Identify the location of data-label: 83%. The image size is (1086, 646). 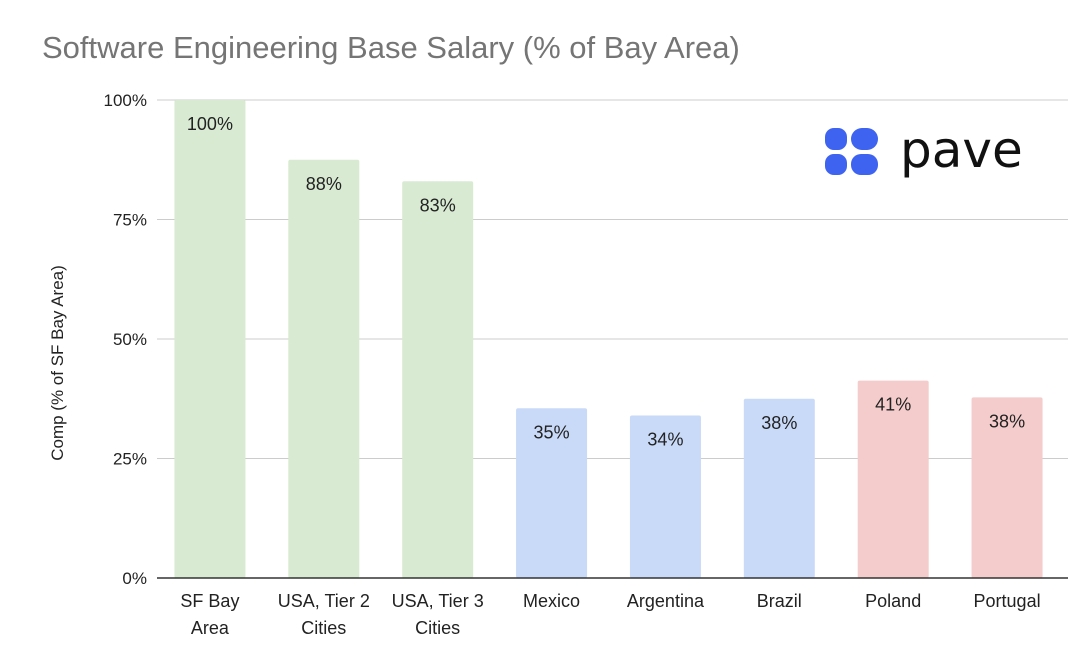
(438, 205).